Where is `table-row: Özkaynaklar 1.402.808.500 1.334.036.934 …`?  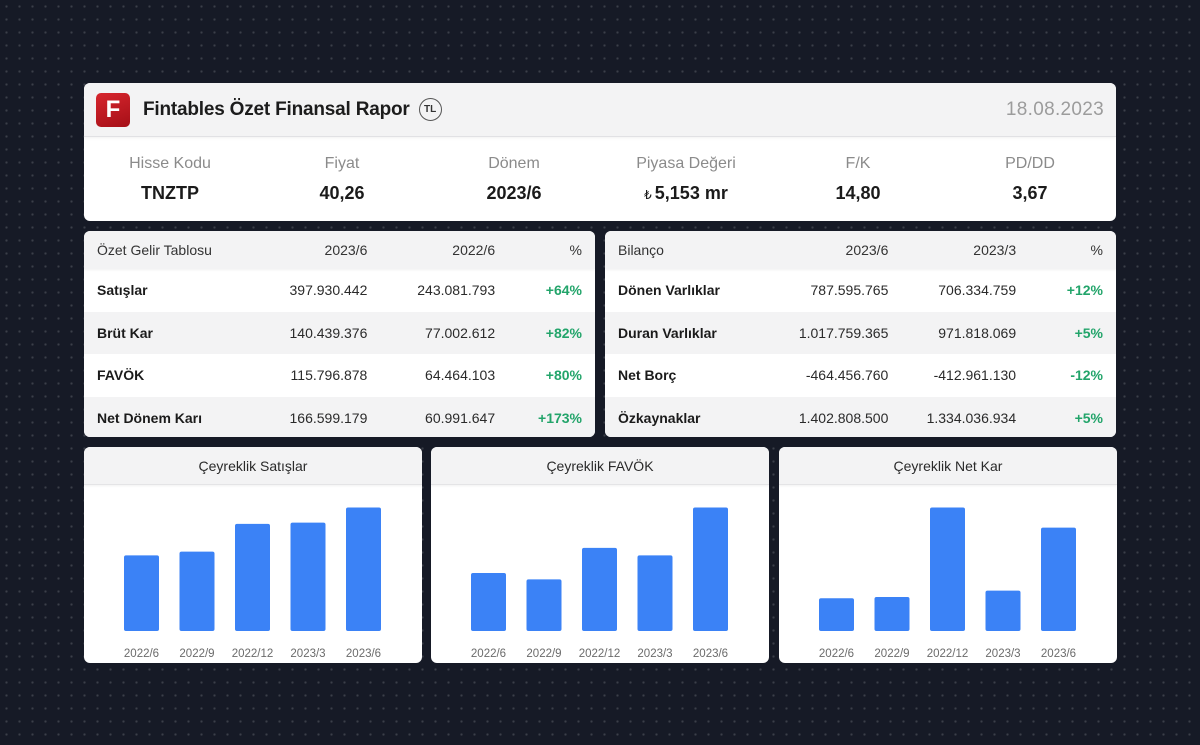
table-row: Özkaynaklar 1.402.808.500 1.334.036.934 … is located at coordinates (860, 416).